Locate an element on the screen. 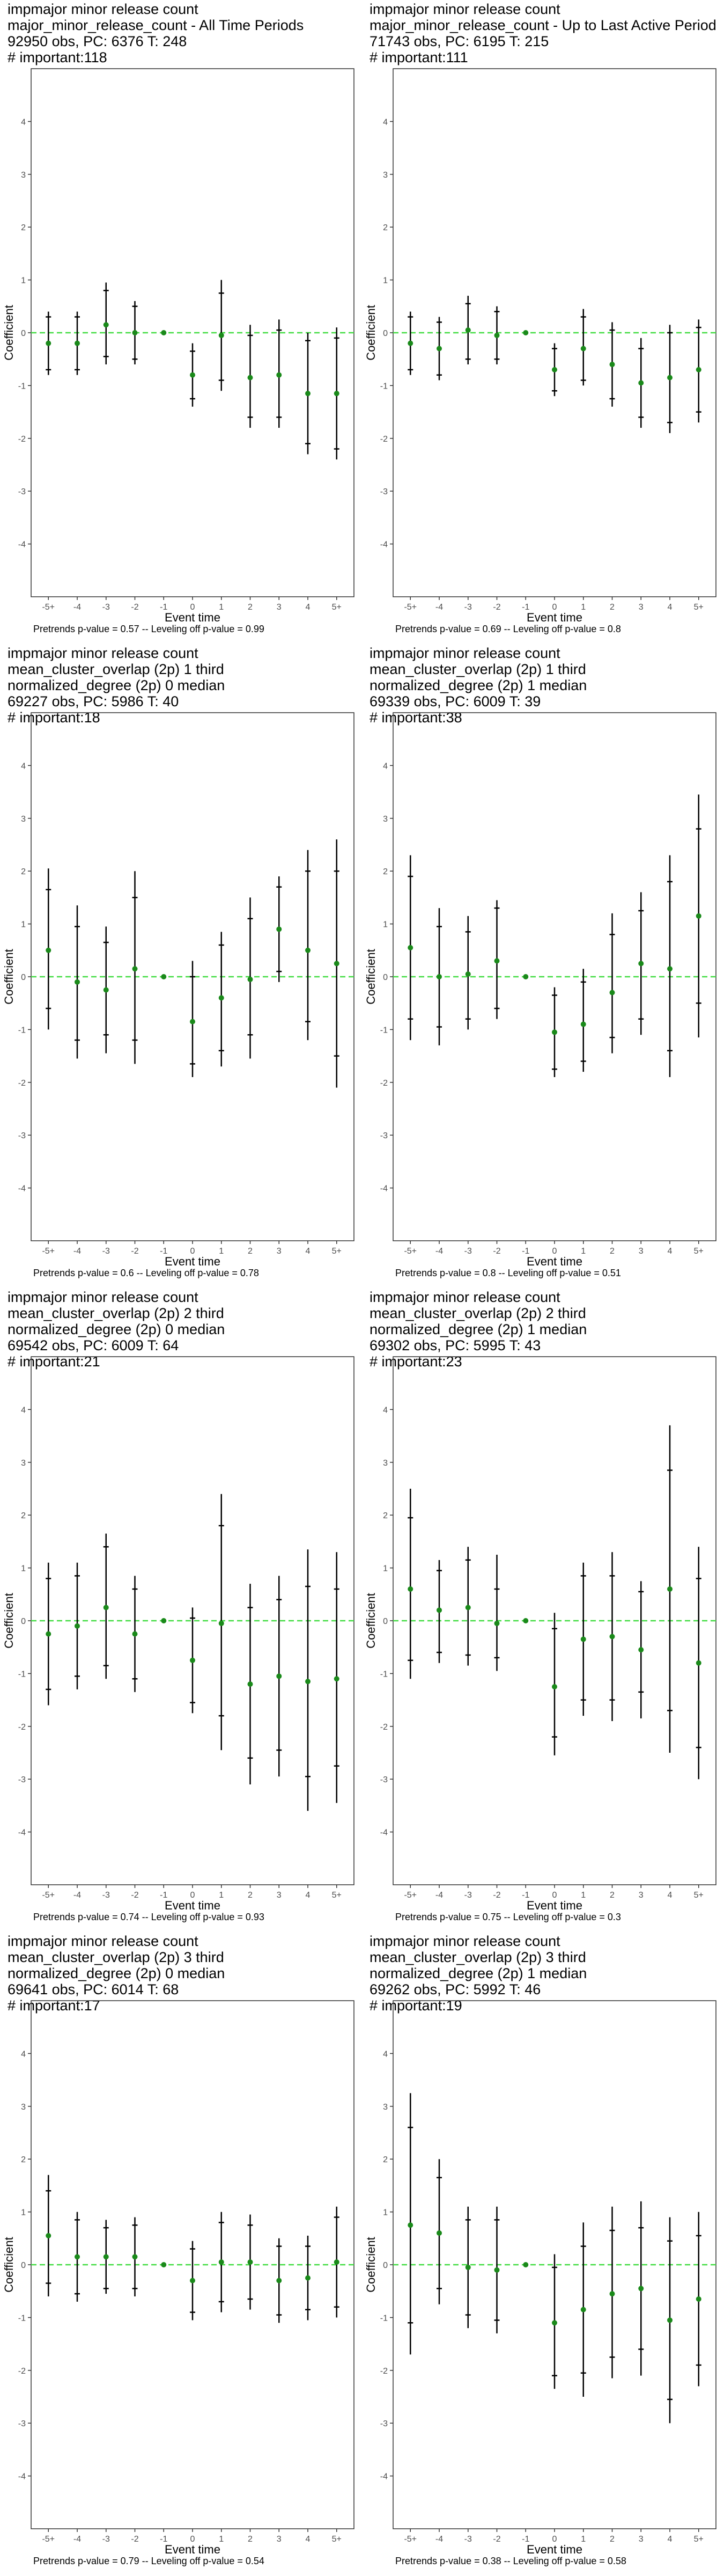 Image resolution: width=724 pixels, height=2576 pixels. x-tick-label: 4 is located at coordinates (670, 1251).